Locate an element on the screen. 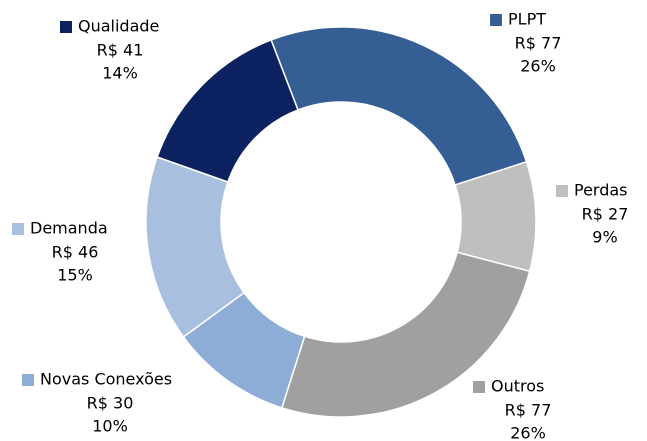 This screenshot has width=647, height=441. category-label: Outros is located at coordinates (517, 386).